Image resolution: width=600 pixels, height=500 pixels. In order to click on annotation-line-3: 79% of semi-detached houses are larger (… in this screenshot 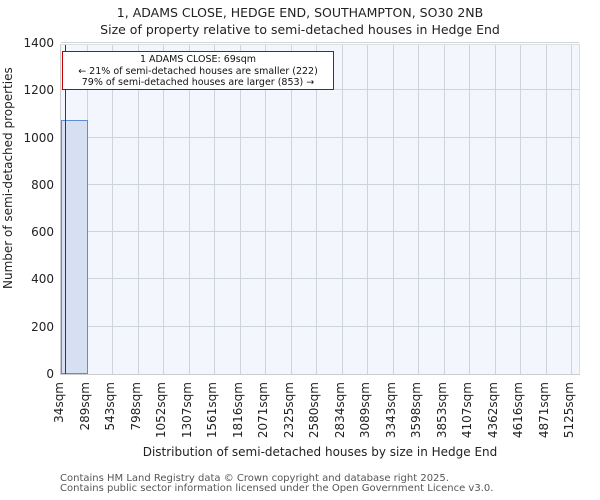, I will do `click(198, 82)`.